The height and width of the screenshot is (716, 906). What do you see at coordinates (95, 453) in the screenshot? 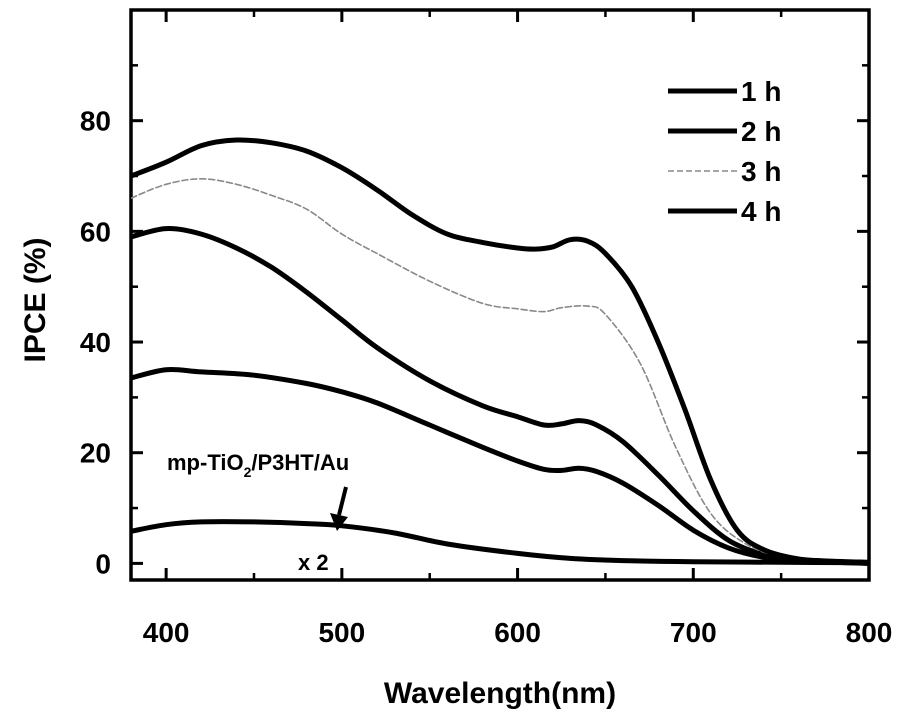
I see `y-tick-label: 20` at bounding box center [95, 453].